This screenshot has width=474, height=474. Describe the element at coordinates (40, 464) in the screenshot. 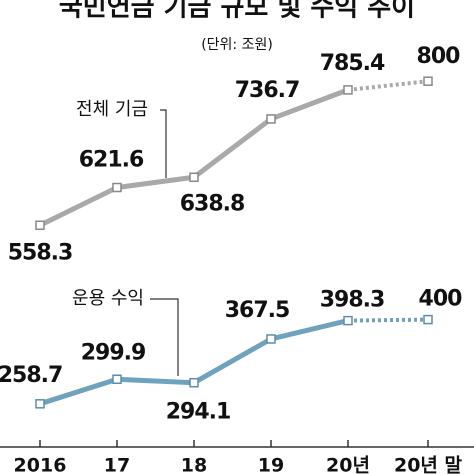

I see `x-tick-label: 2016` at that location.